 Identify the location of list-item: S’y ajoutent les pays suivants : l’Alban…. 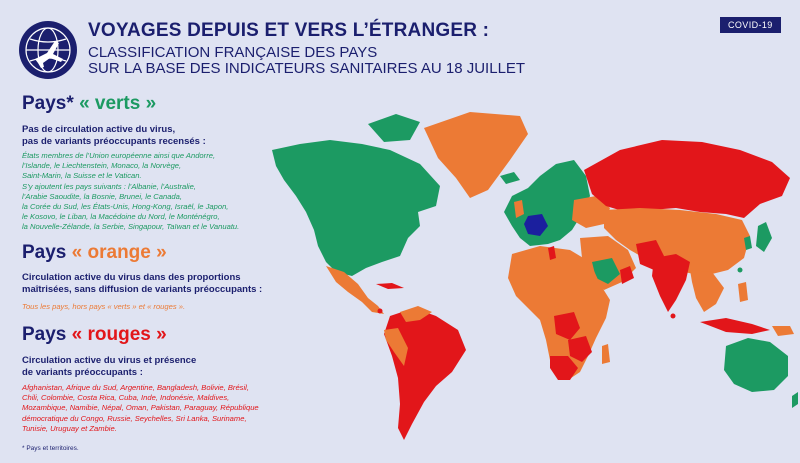
(109, 186).